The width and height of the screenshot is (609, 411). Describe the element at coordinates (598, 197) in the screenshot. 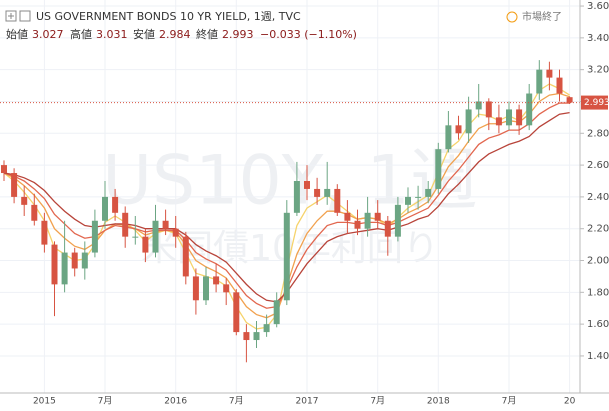

I see `y-tick-label: 2.400` at that location.